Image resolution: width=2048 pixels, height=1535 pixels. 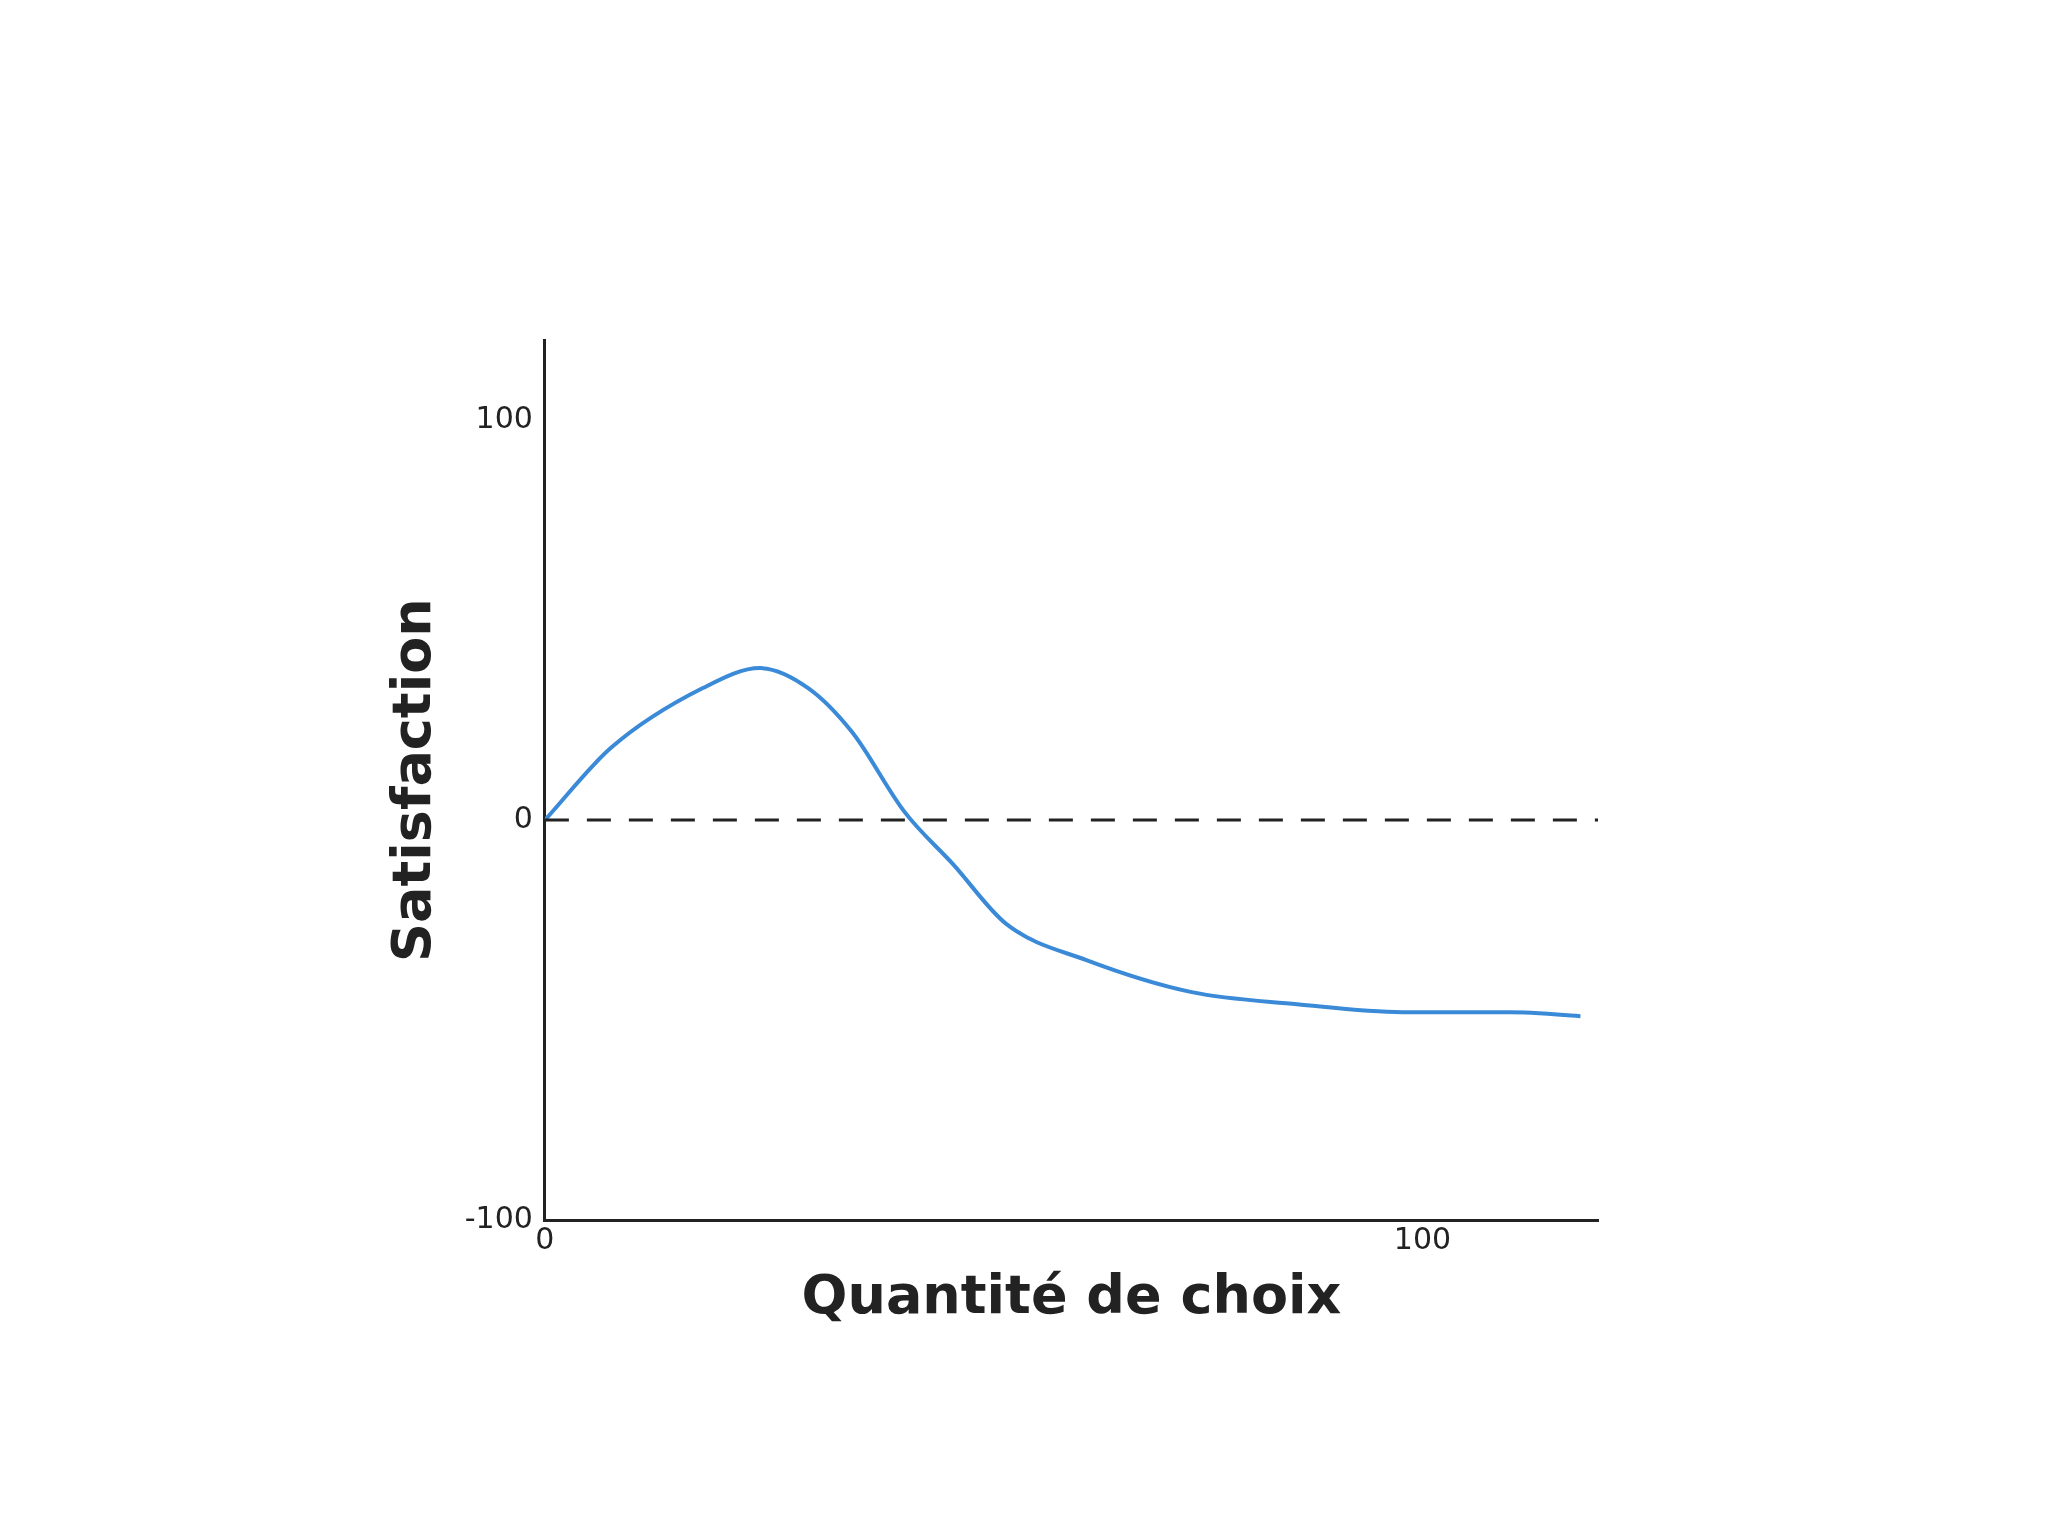 What do you see at coordinates (504, 417) in the screenshot?
I see `y-tick-label: 100` at bounding box center [504, 417].